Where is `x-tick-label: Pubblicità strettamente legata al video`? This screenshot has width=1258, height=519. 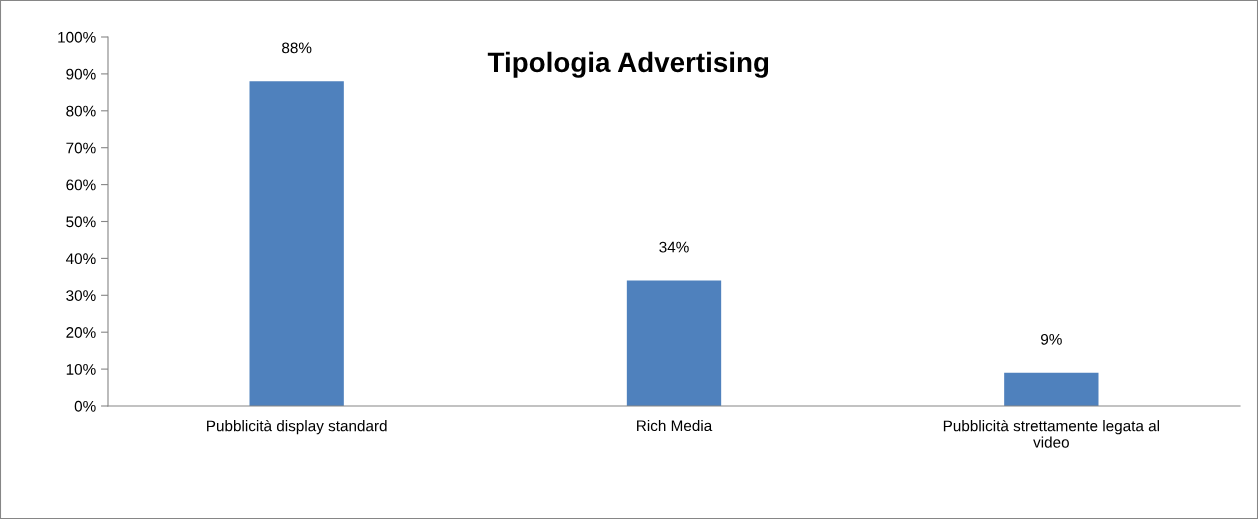 x-tick-label: Pubblicità strettamente legata al video is located at coordinates (1051, 433).